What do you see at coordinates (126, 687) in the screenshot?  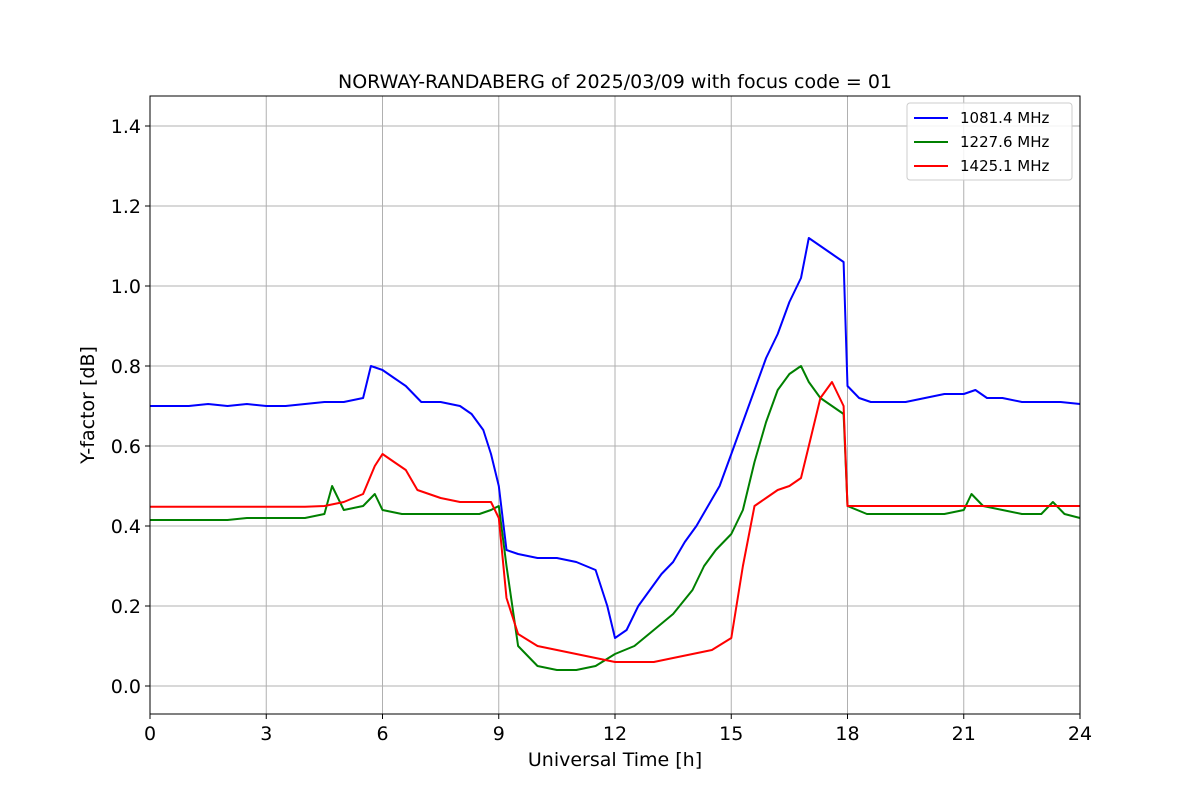 I see `y-tick-label: 0.0` at bounding box center [126, 687].